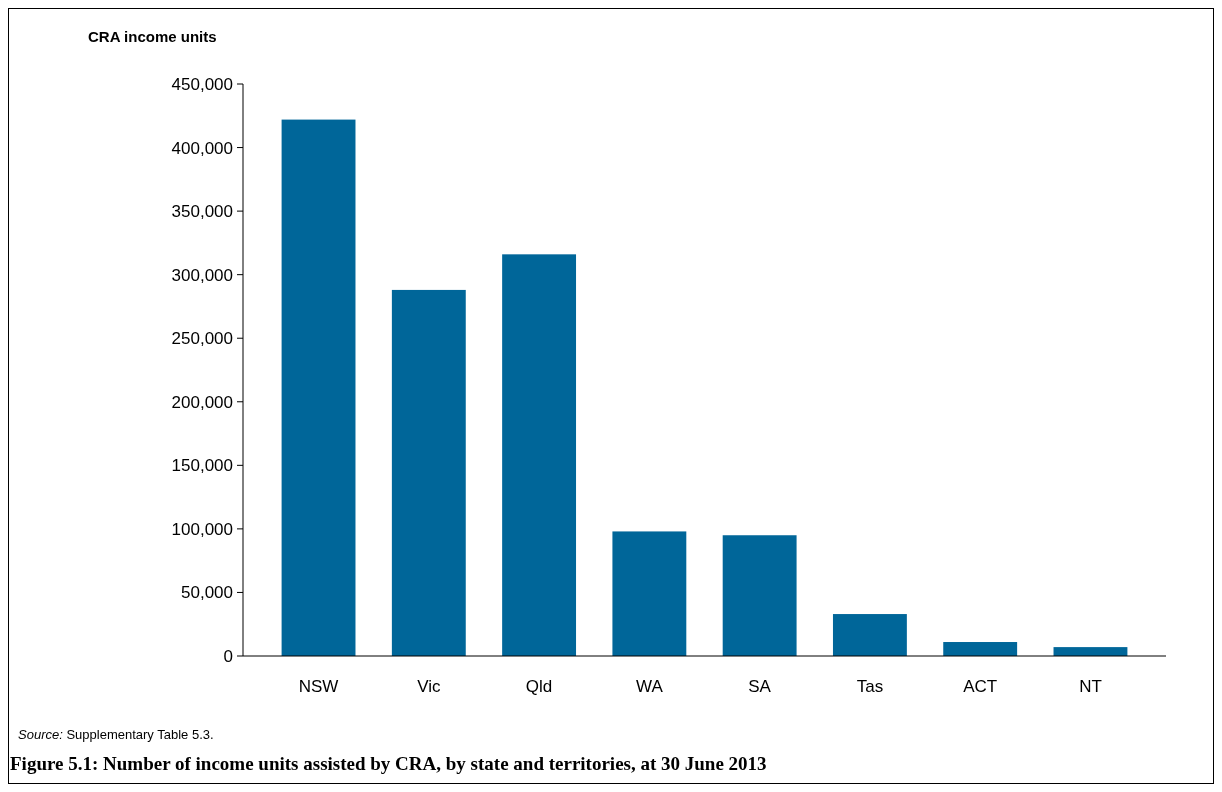  I want to click on x-tick-label: NSW, so click(318, 686).